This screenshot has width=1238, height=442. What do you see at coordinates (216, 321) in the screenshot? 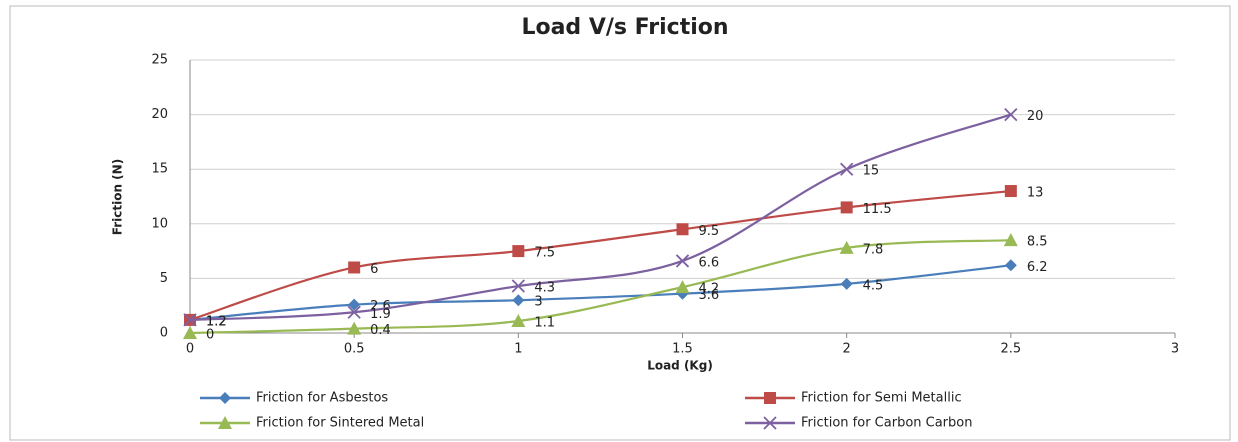
I see `data-label: 1.2` at bounding box center [216, 321].